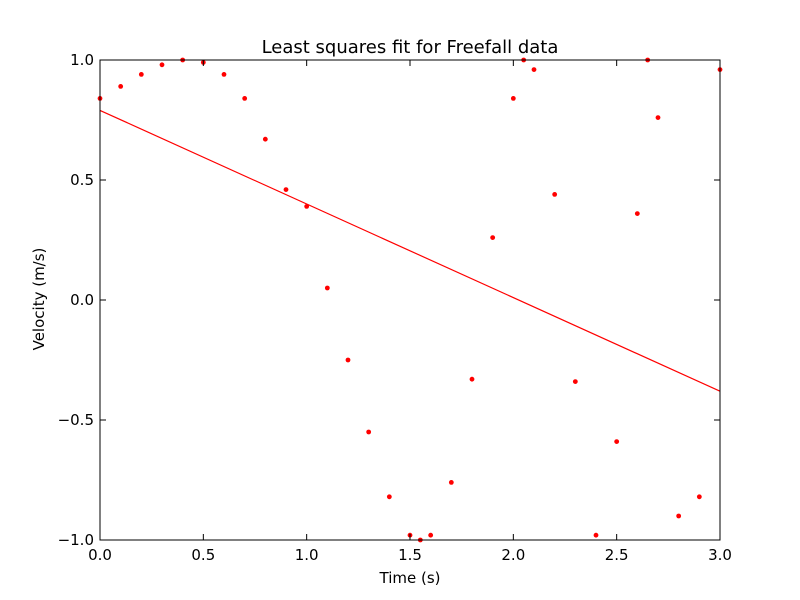 Image resolution: width=800 pixels, height=600 pixels. What do you see at coordinates (76, 540) in the screenshot?
I see `y-tick-label: −1.0` at bounding box center [76, 540].